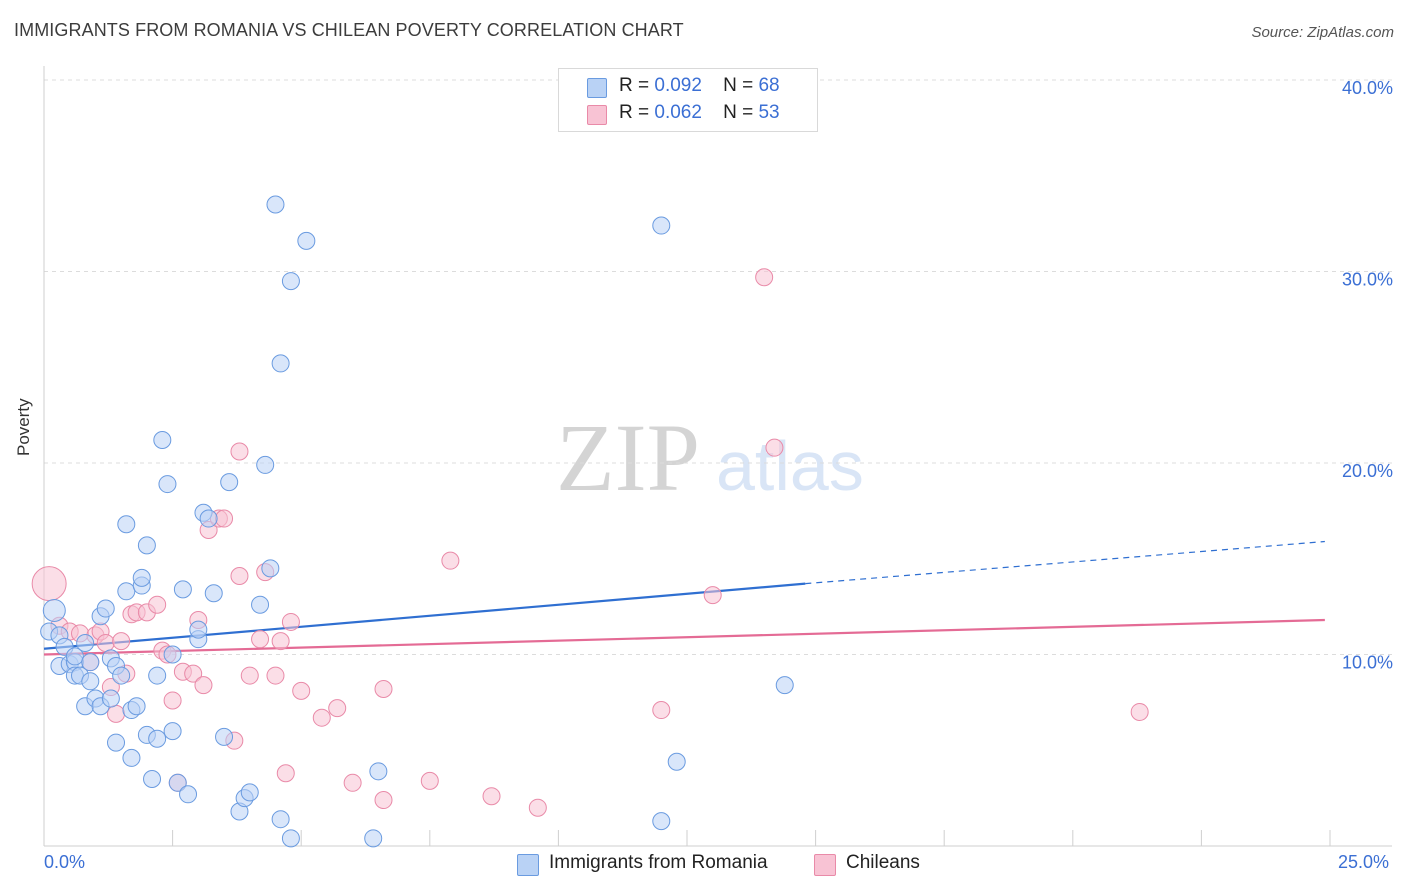  Describe the element at coordinates (628, 457) in the screenshot. I see `watermark-zip: ZIP` at that location.